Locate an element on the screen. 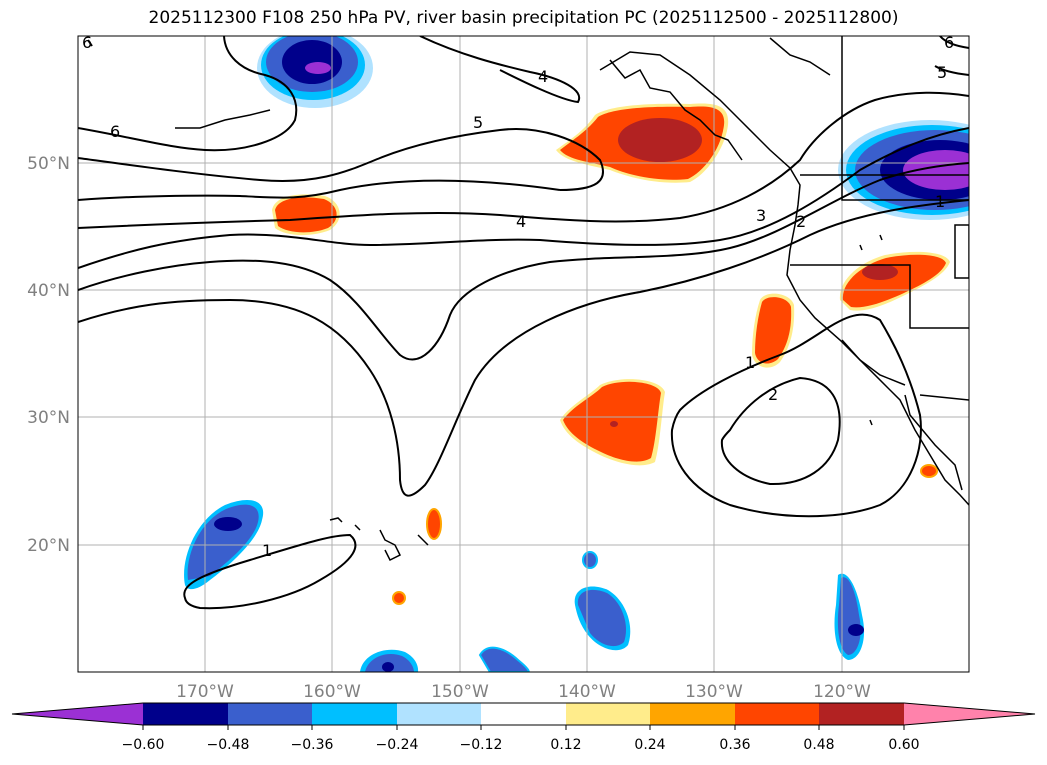 This screenshot has width=1047, height=765. negative-anomaly-s1 is located at coordinates (602, 618).